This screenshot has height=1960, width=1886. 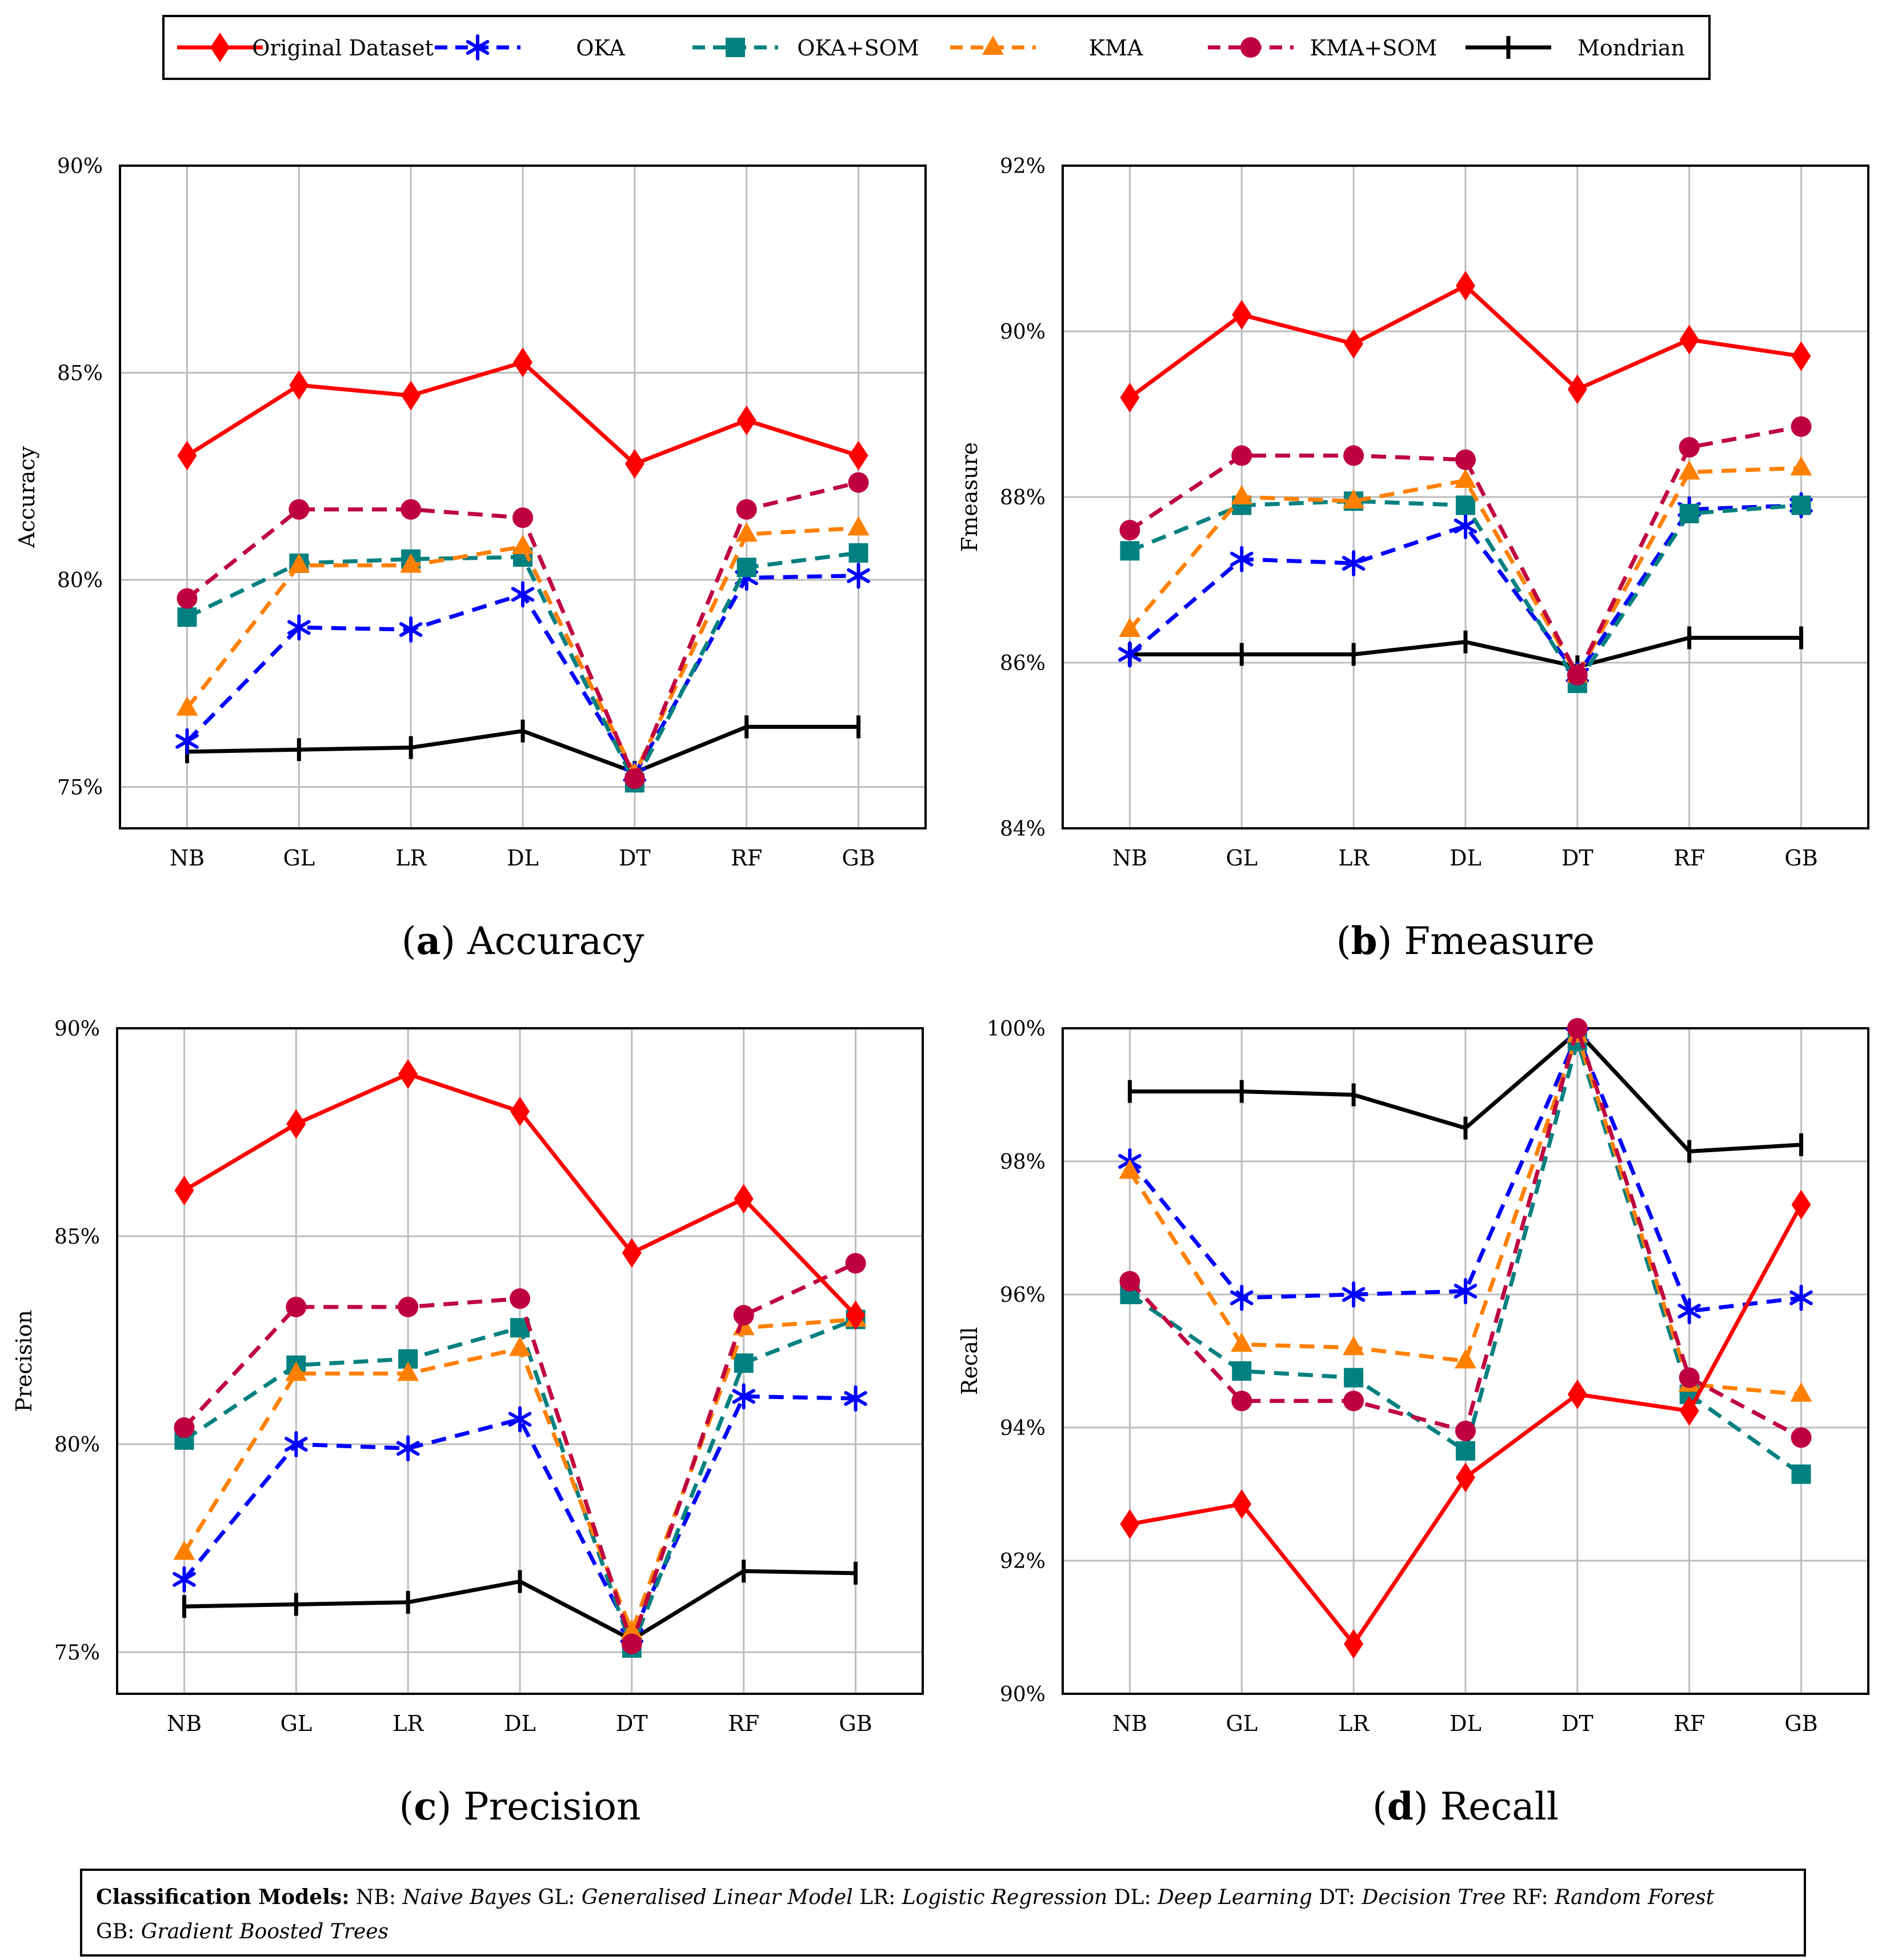 What do you see at coordinates (1465, 1723) in the screenshot?
I see `x-tick-label: DL` at bounding box center [1465, 1723].